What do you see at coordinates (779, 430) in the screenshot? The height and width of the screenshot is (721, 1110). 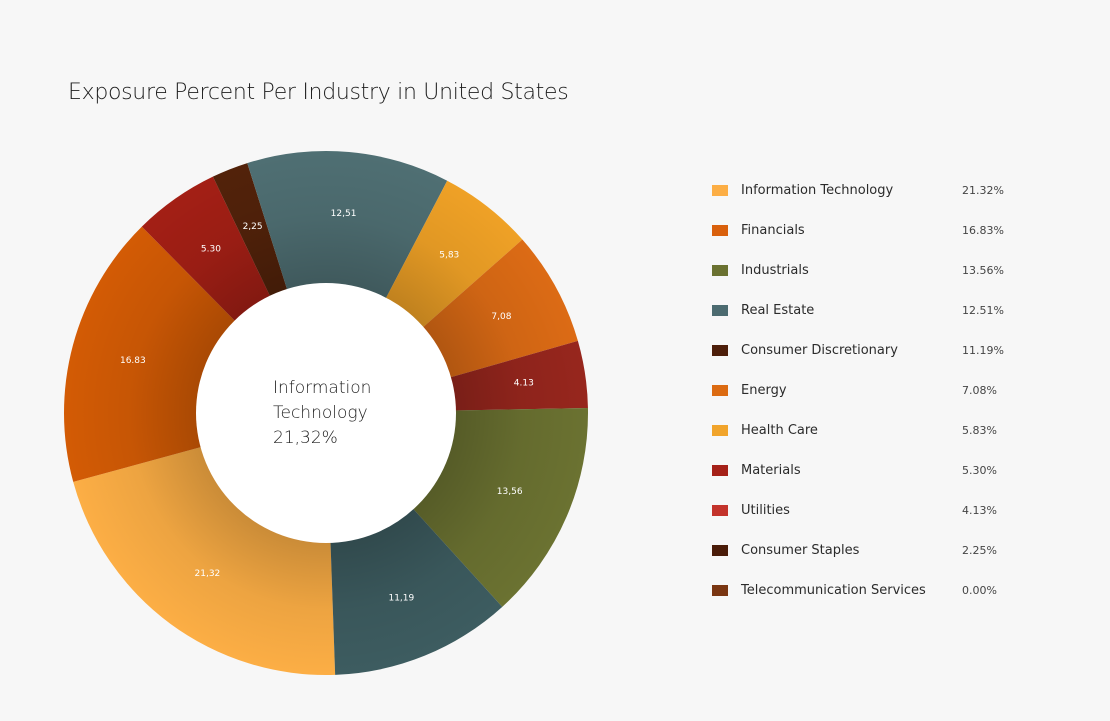 I see `legend-label: Health Care` at bounding box center [779, 430].